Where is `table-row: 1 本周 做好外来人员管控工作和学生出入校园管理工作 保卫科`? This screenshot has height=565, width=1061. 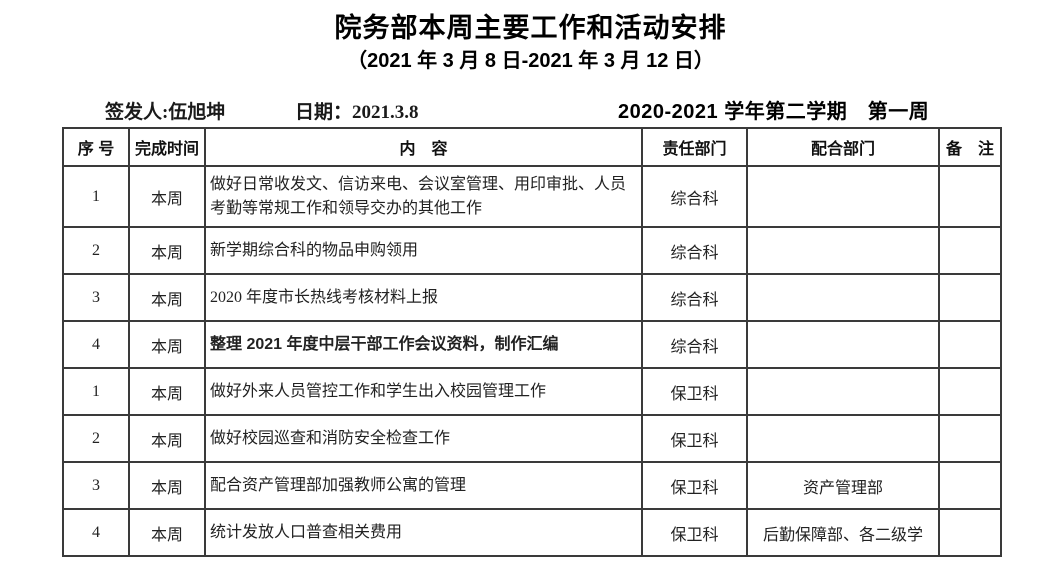
table-row: 1 本周 做好外来人员管控工作和学生出入校园管理工作 保卫科 is located at coordinates (532, 391).